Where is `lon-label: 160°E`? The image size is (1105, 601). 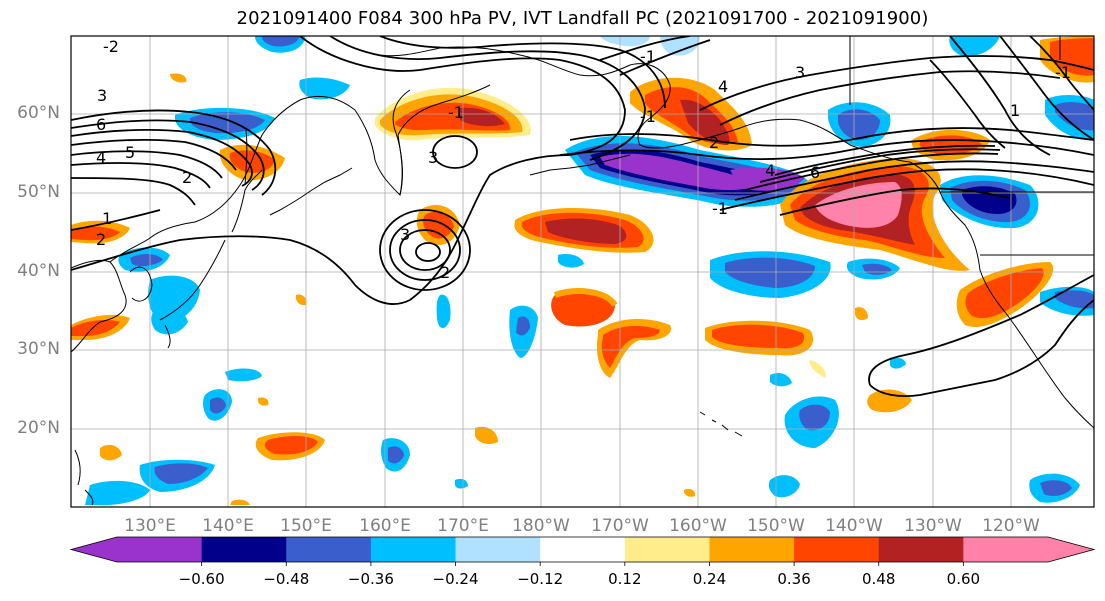
lon-label: 160°E is located at coordinates (385, 526).